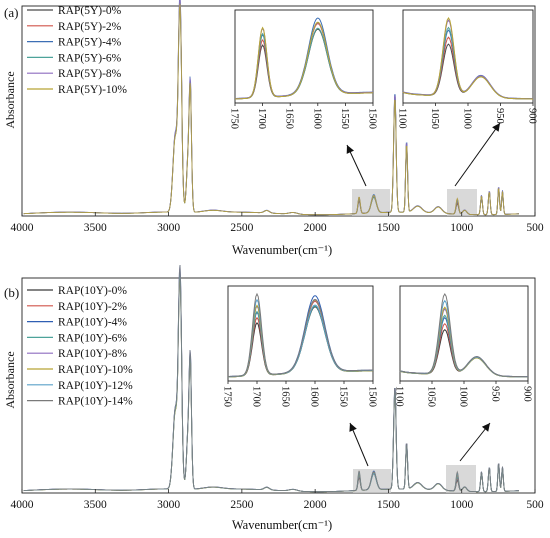 The height and width of the screenshot is (538, 550). I want to click on legend-label: RAP(5Y)-0%, so click(90, 11).